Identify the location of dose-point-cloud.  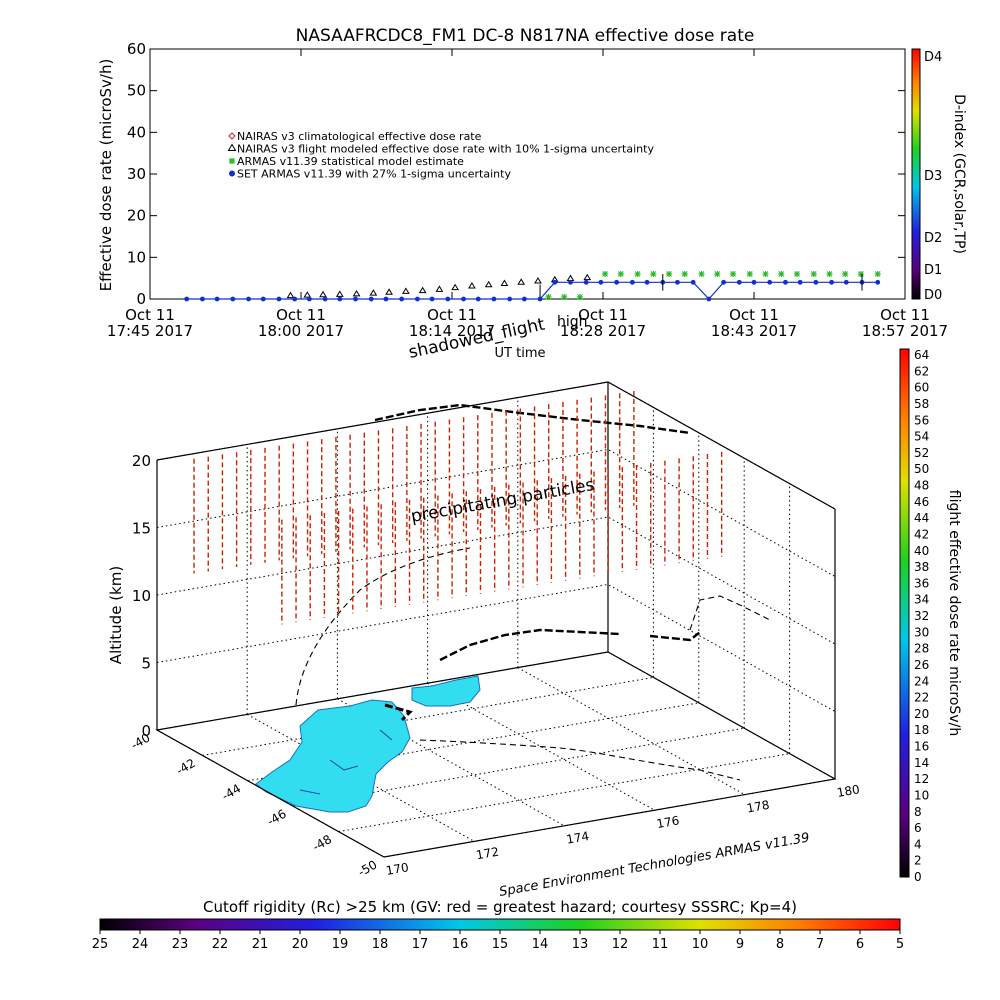
(458, 508).